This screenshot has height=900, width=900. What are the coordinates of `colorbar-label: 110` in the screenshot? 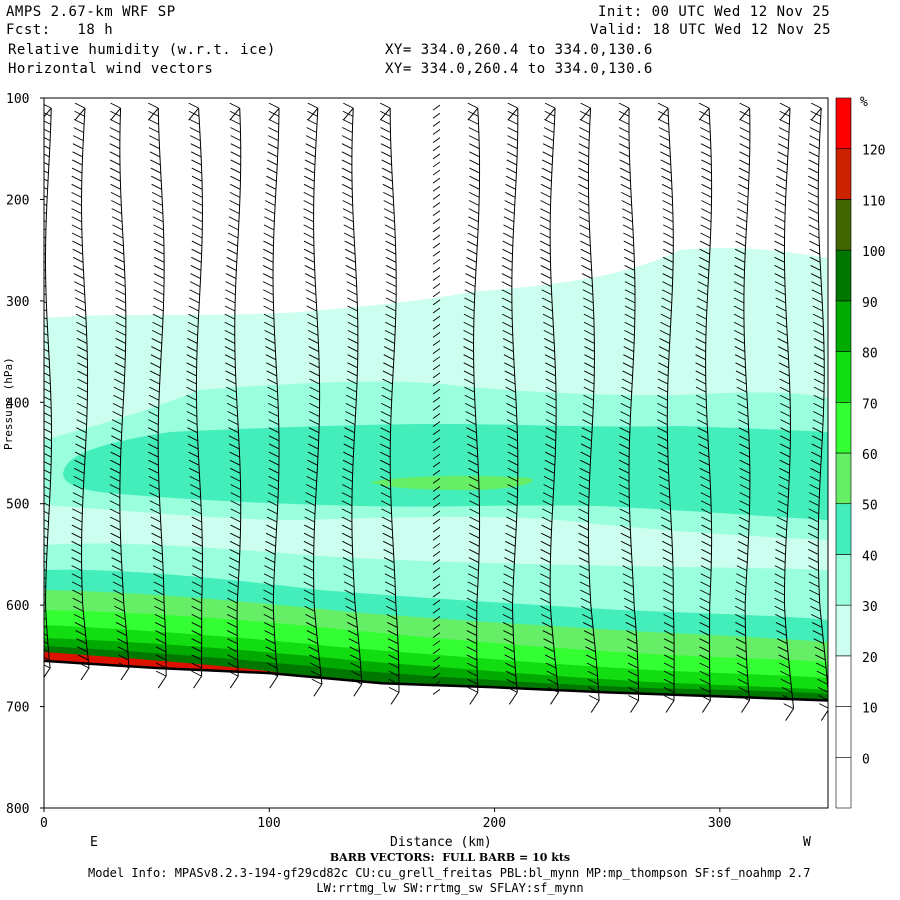 It's located at (873, 201).